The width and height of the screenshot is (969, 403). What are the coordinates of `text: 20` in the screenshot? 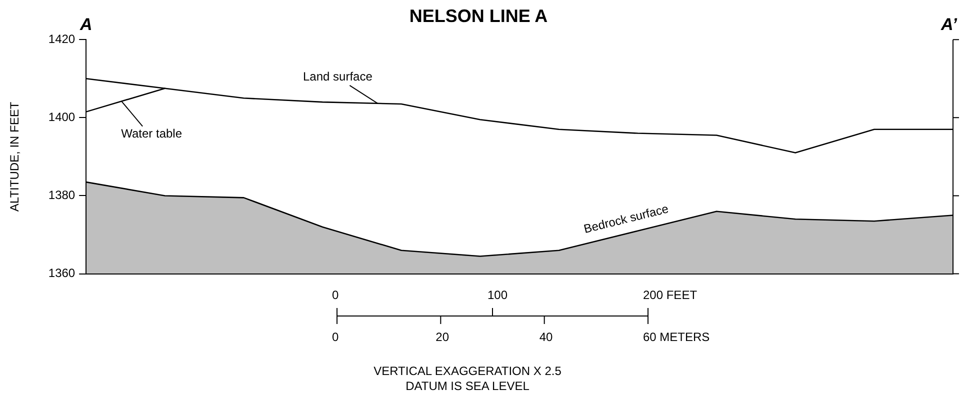 It's located at (443, 337).